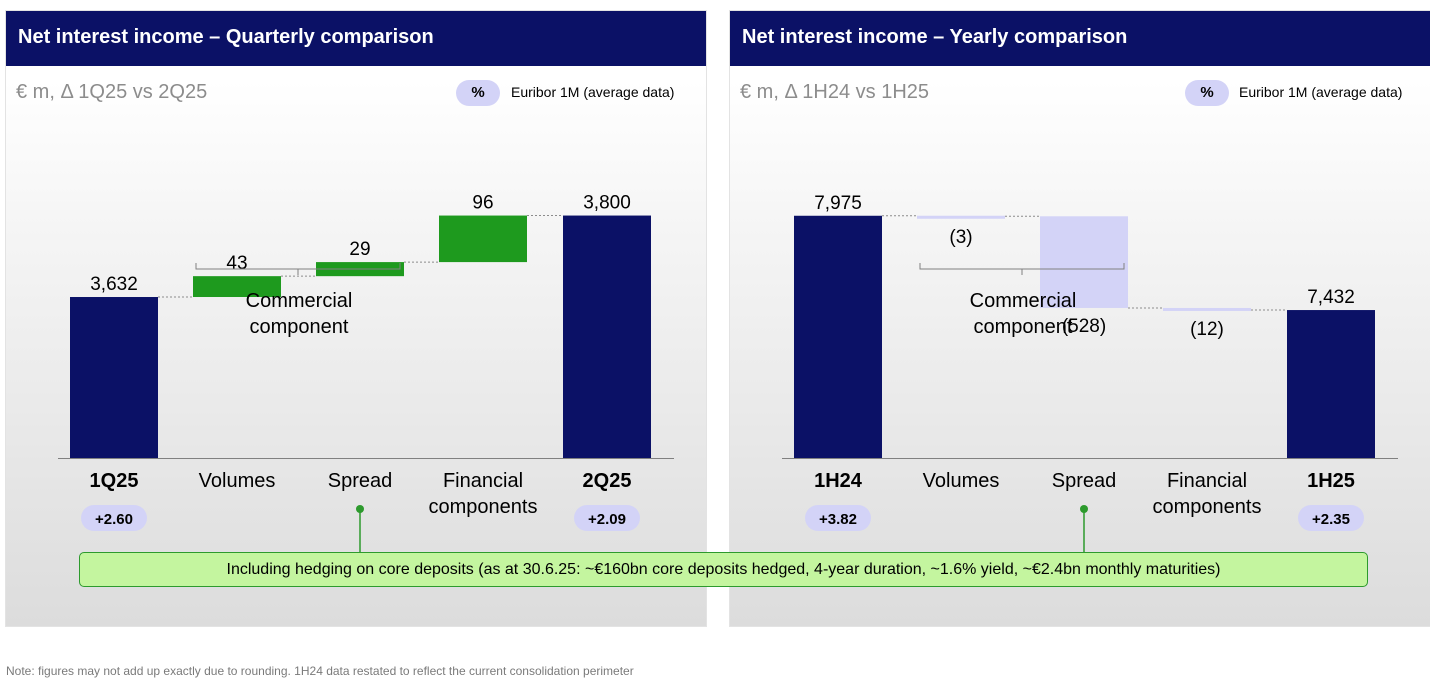  Describe the element at coordinates (838, 203) in the screenshot. I see `data-label: 7,975` at that location.